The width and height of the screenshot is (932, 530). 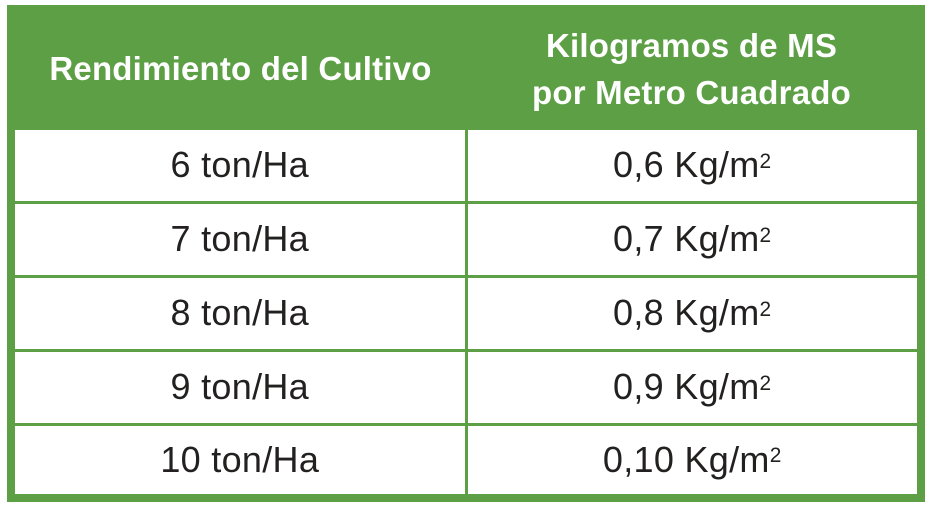 I want to click on kg-cell: 0,7 Kg/m2, so click(x=693, y=239).